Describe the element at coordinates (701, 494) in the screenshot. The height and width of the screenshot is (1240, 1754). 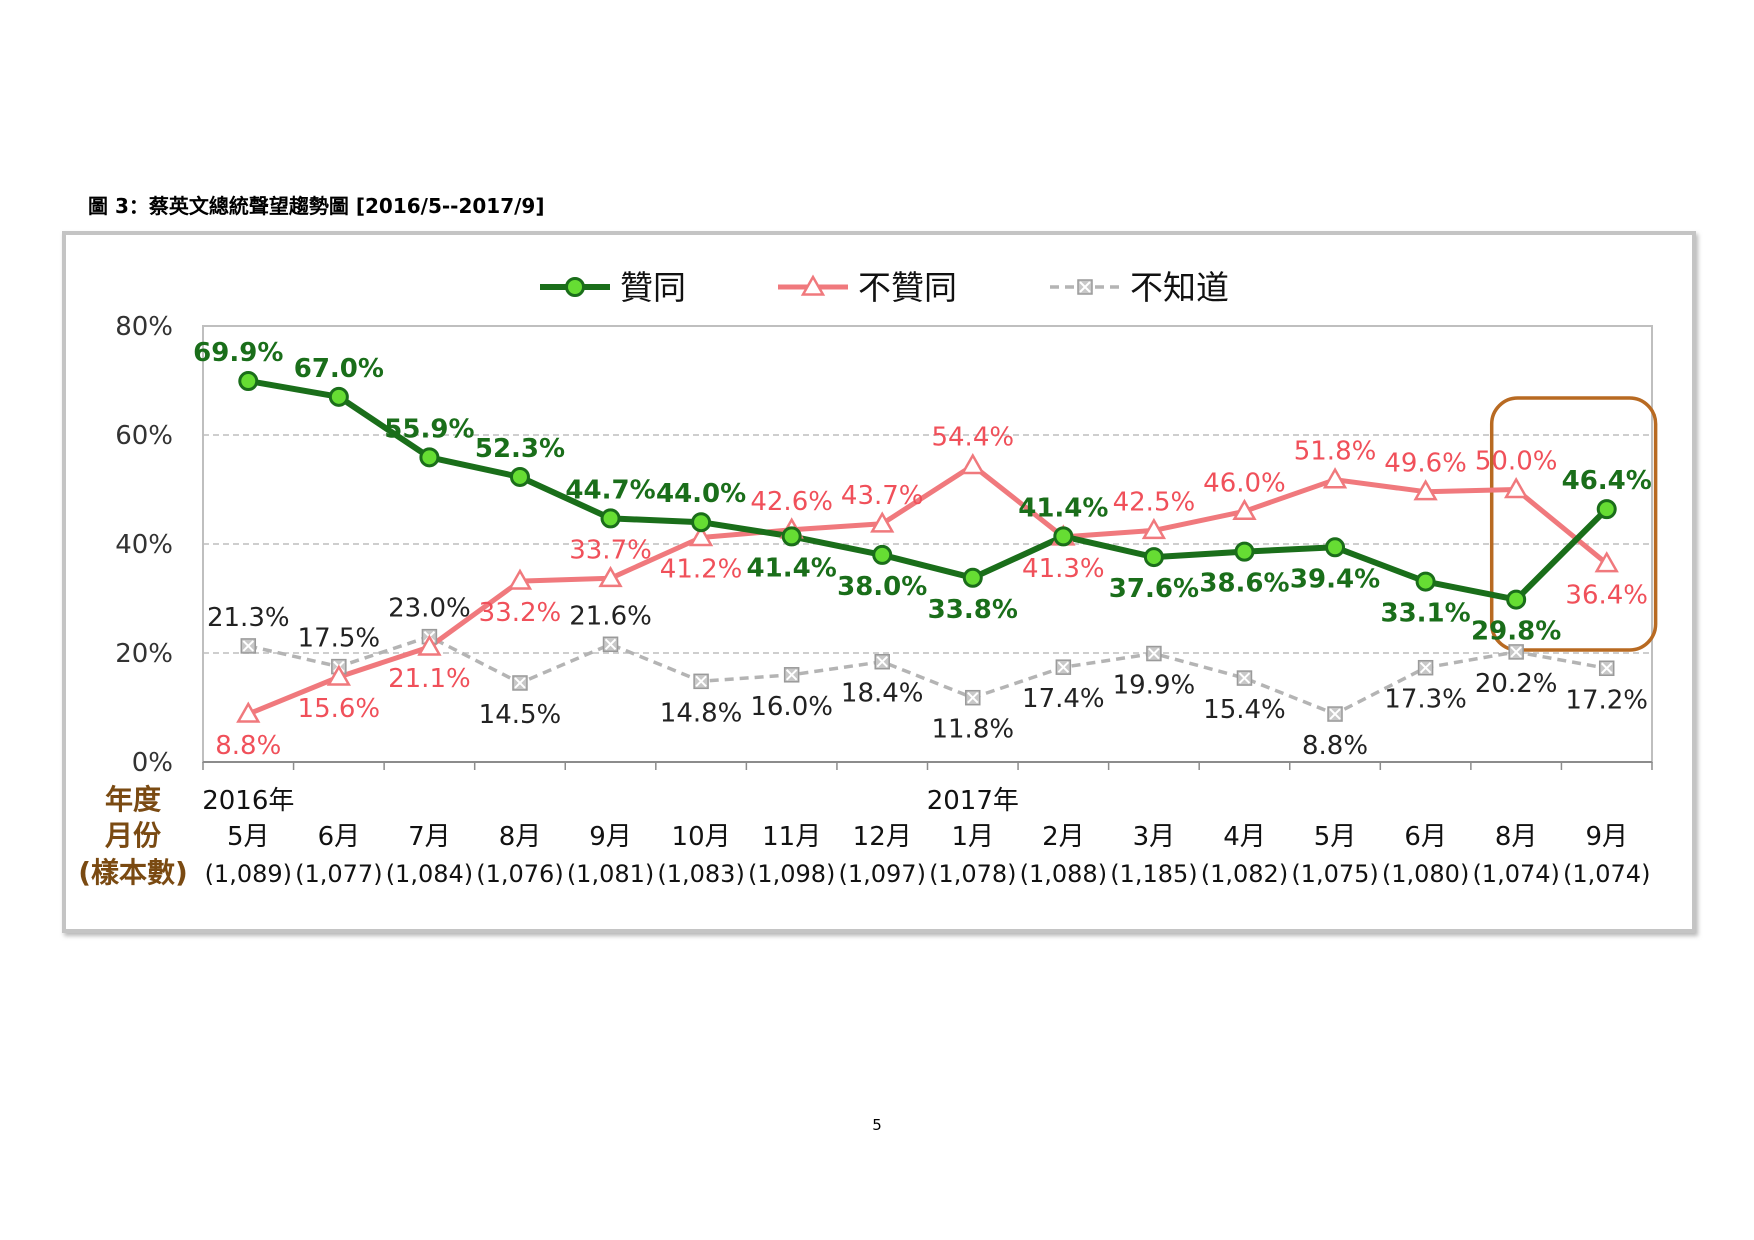
I see `data-label-approve: 44.0%` at that location.